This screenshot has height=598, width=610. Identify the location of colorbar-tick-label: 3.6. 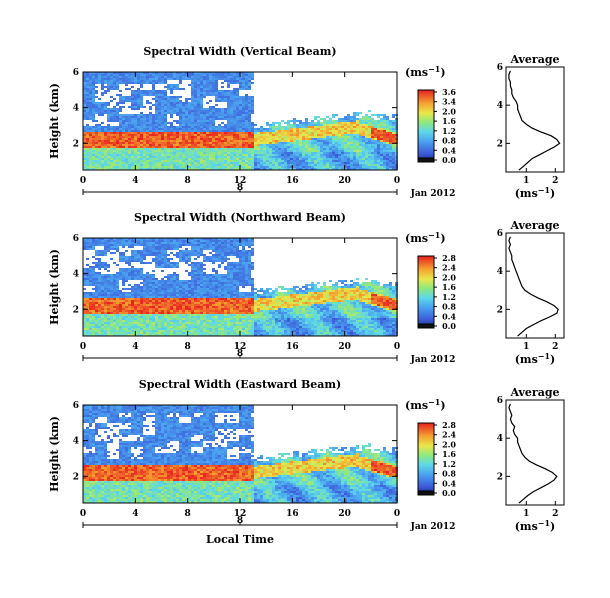
(449, 92).